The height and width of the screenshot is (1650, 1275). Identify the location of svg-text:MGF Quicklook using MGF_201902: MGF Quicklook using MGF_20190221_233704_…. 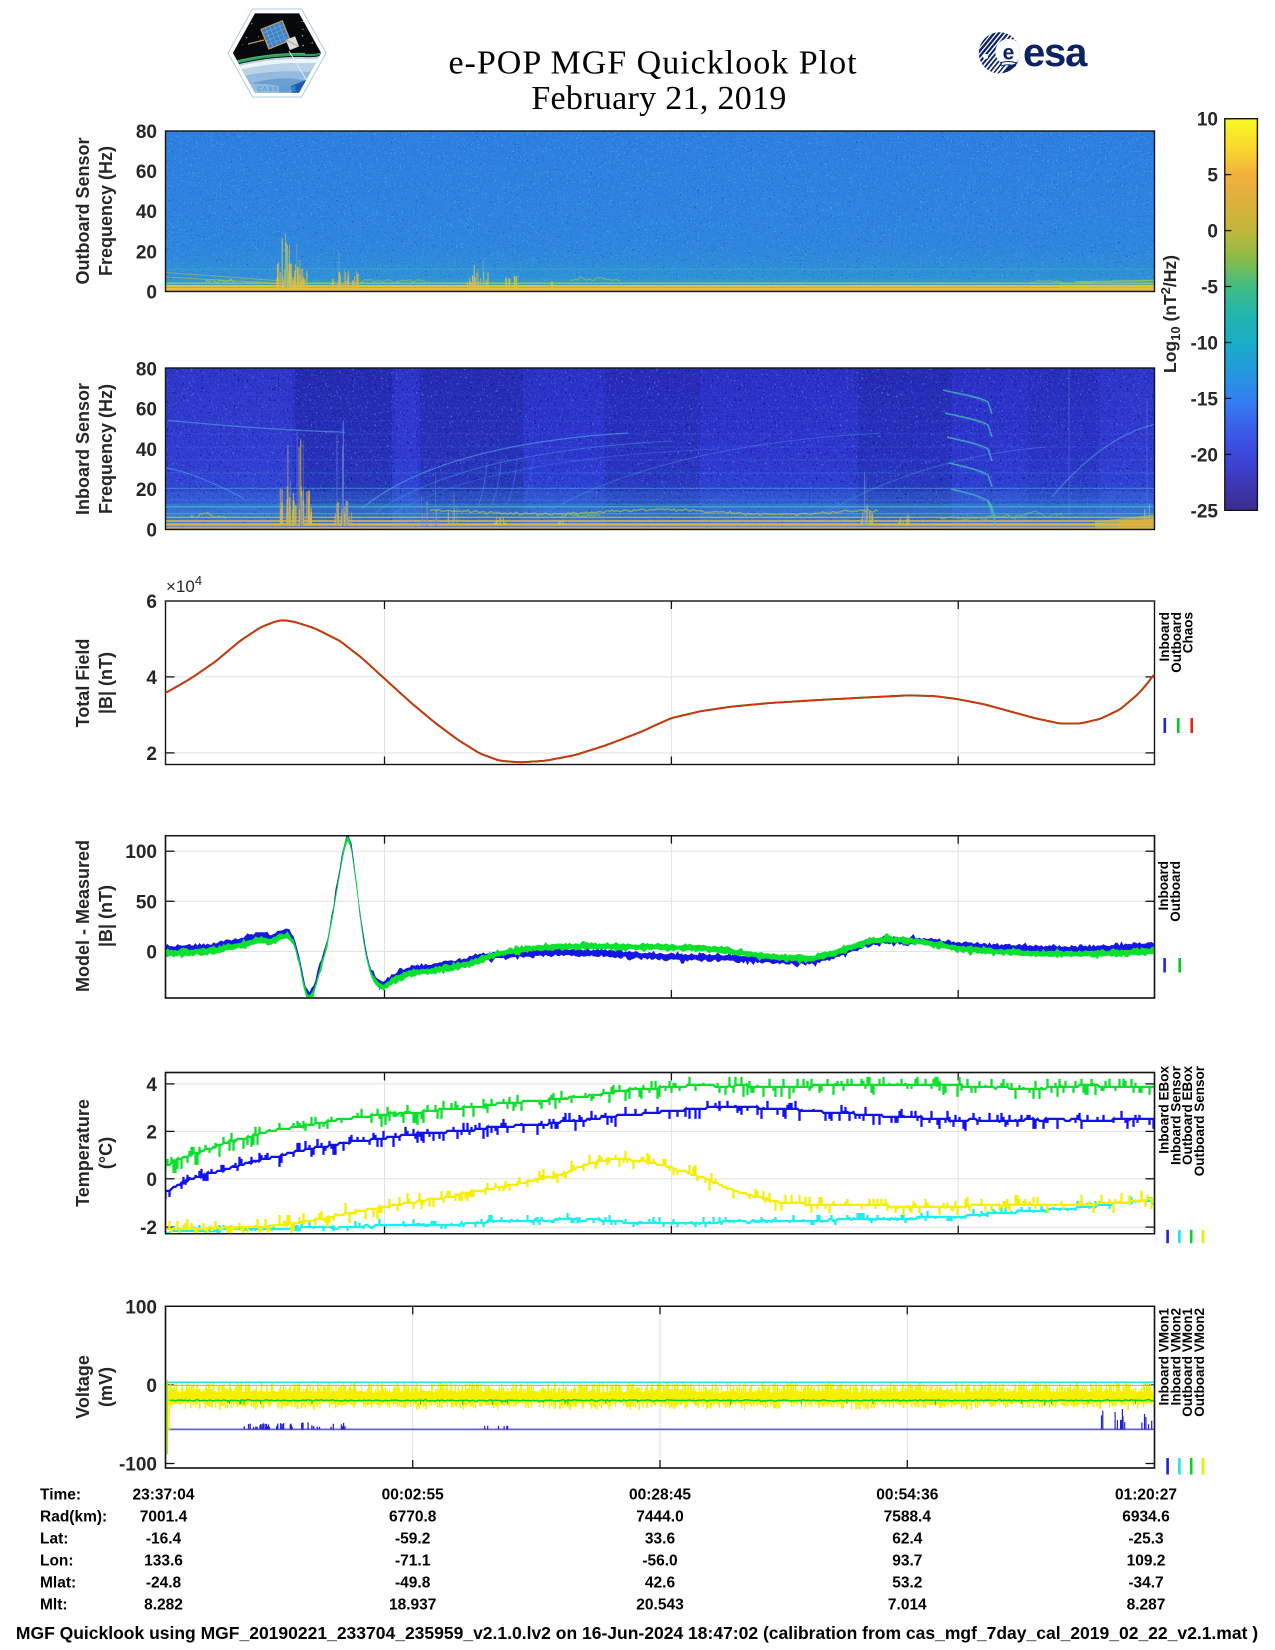
(637, 1633).